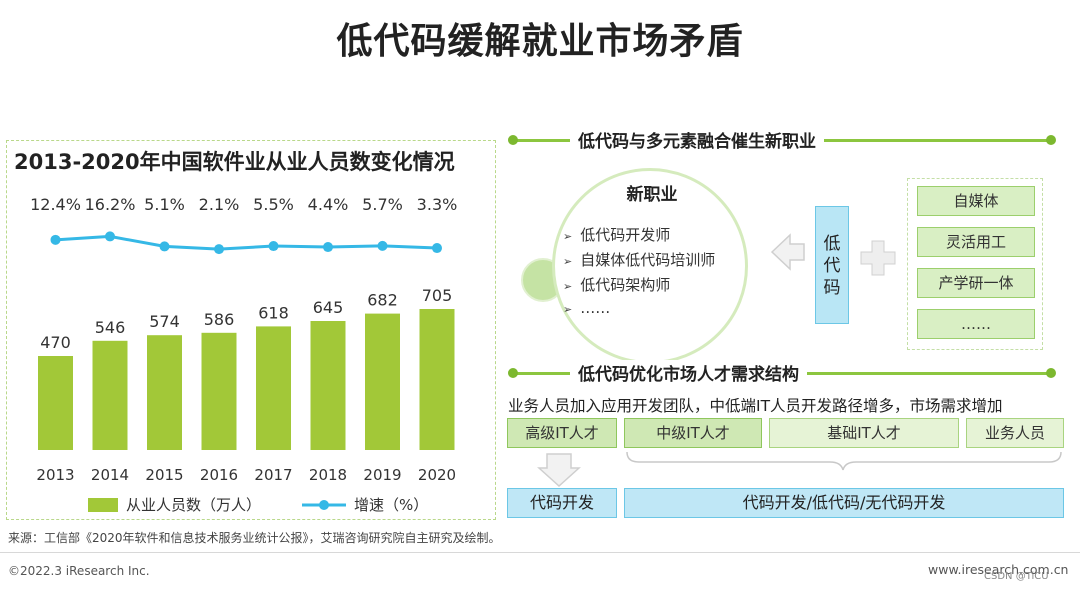  I want to click on section2-title: 低代码优化市场人才需求结构, so click(688, 372).